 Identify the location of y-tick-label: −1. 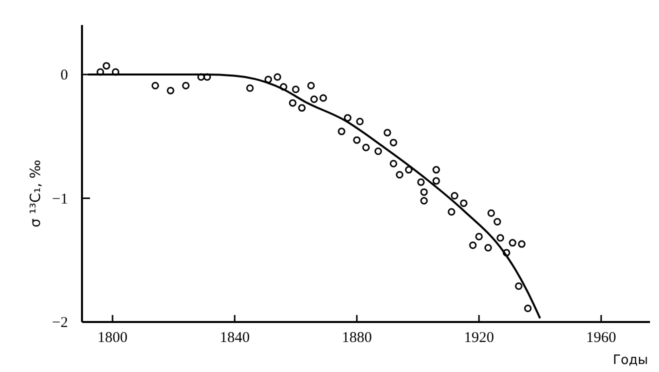
(60, 199).